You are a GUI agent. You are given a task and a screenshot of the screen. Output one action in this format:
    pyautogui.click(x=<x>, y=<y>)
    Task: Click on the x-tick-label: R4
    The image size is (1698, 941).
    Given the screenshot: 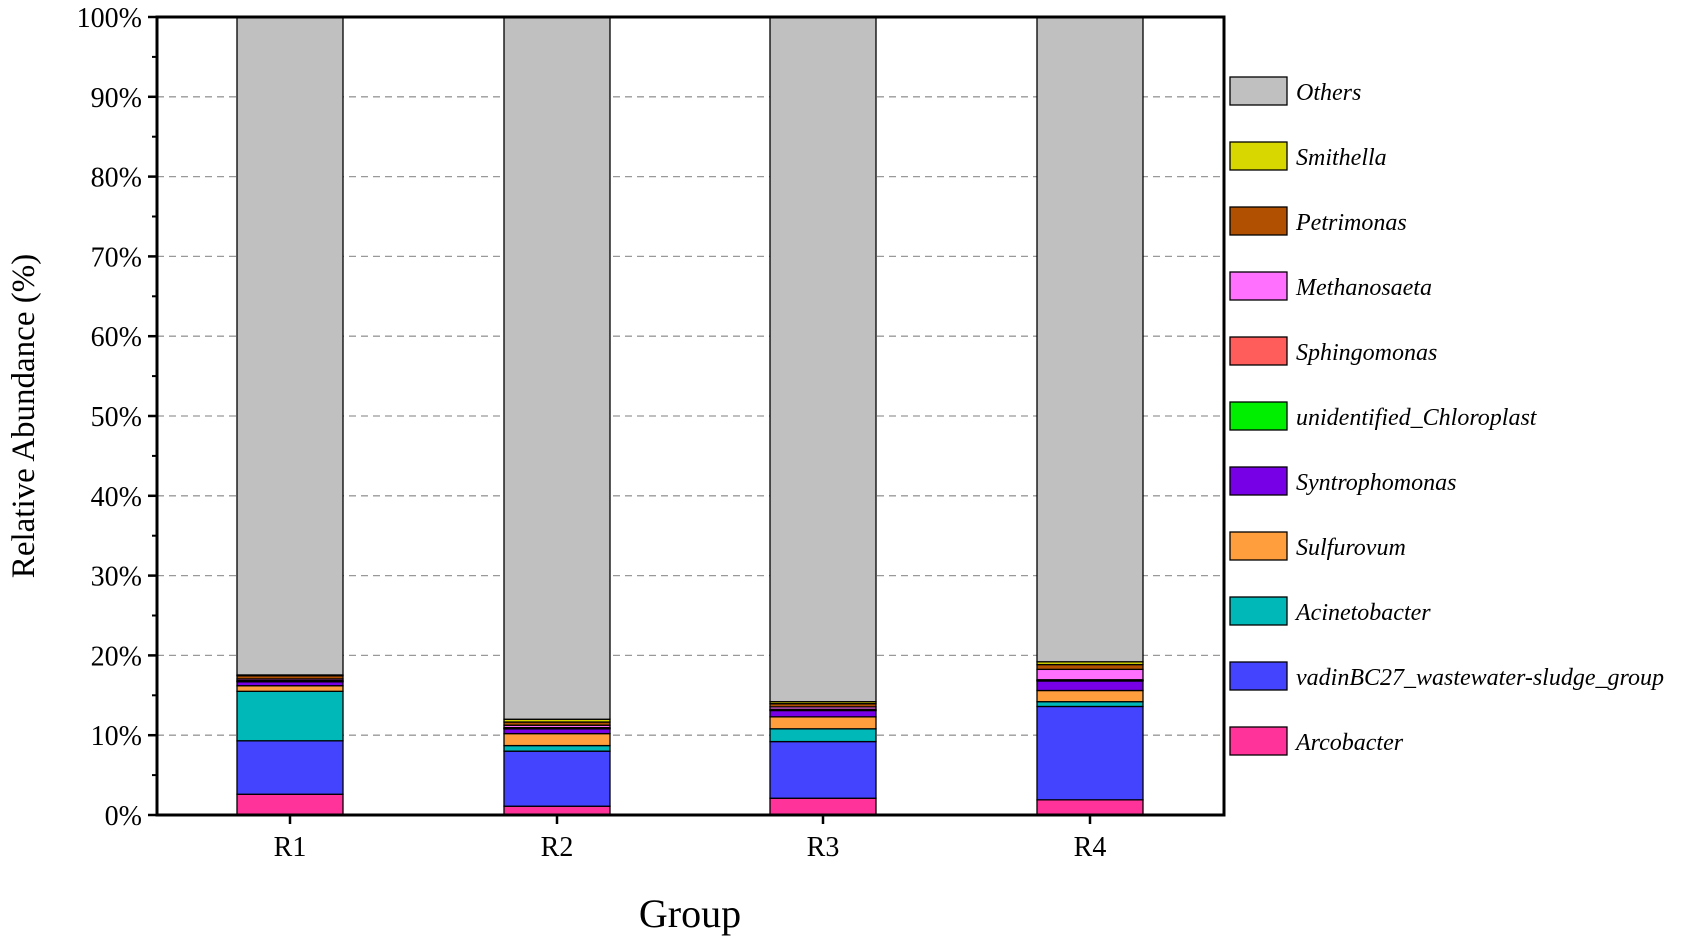 What is the action you would take?
    pyautogui.click(x=1090, y=847)
    